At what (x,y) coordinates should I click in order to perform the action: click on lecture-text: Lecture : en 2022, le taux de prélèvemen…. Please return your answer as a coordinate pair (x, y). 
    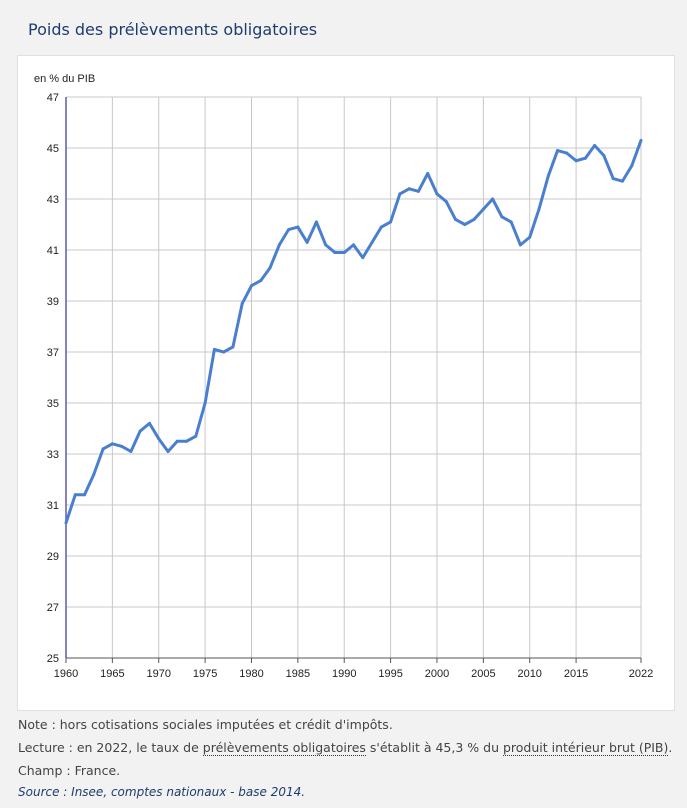
    Looking at the image, I should click on (345, 748).